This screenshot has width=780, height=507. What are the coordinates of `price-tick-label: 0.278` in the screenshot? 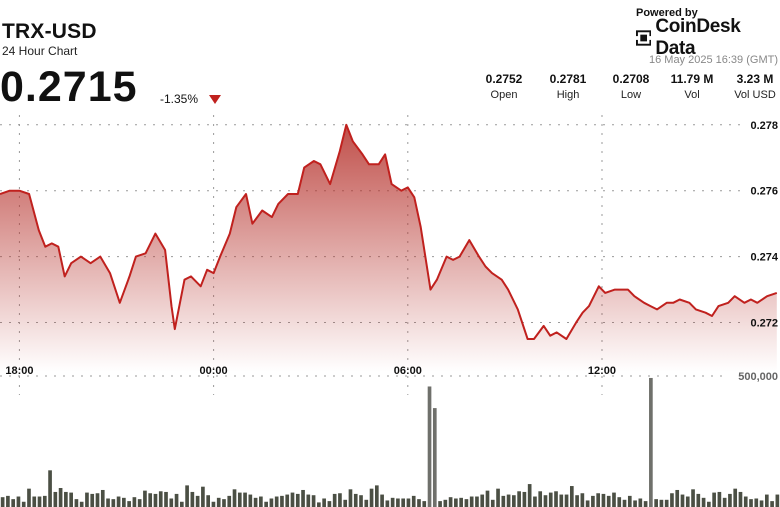 It's located at (764, 126).